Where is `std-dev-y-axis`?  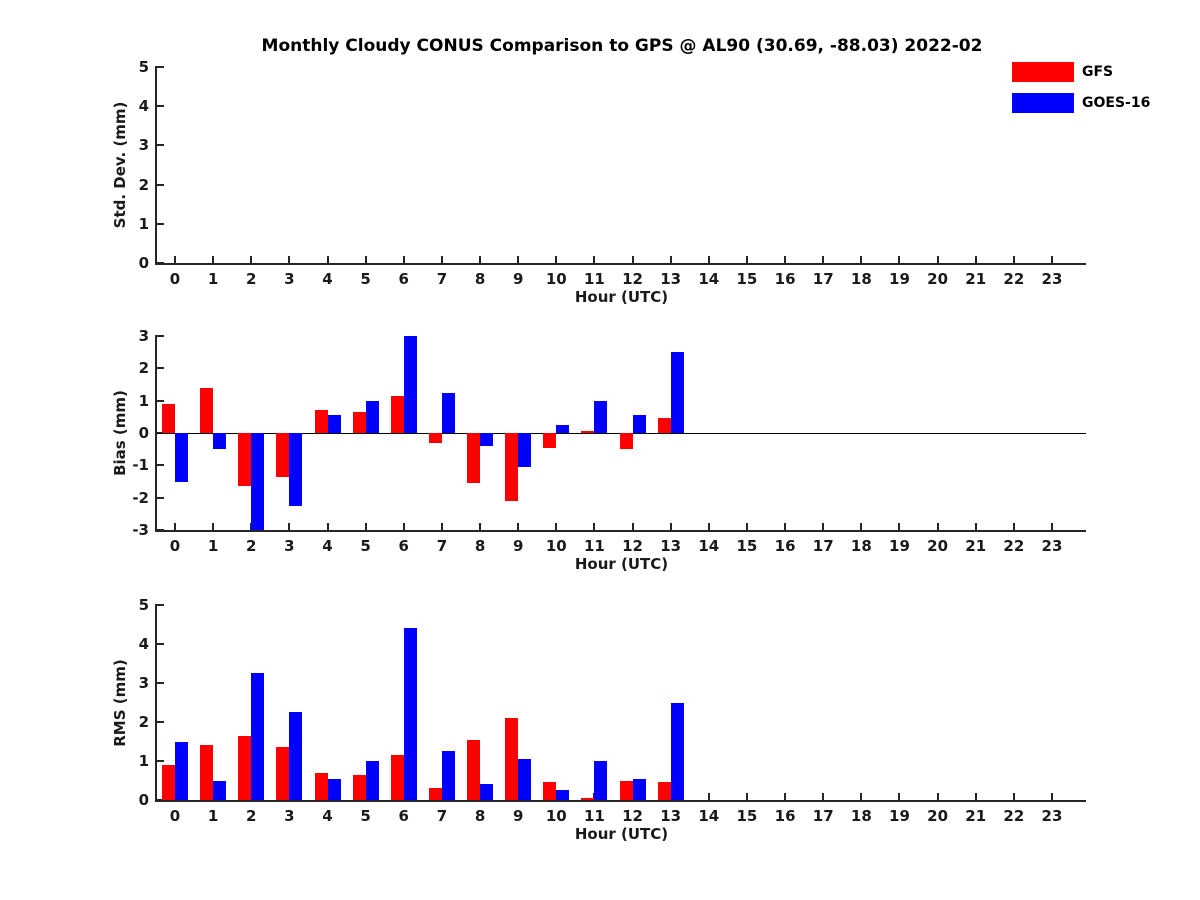 std-dev-y-axis is located at coordinates (156, 165).